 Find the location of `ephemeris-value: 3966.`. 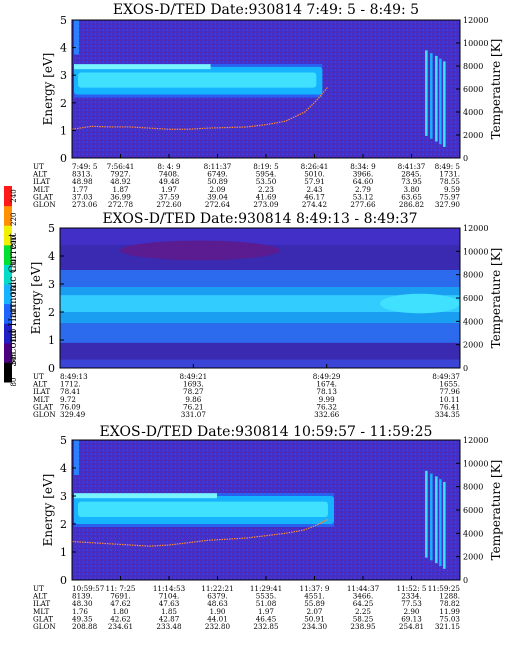

ephemeris-value: 3966. is located at coordinates (363, 174).